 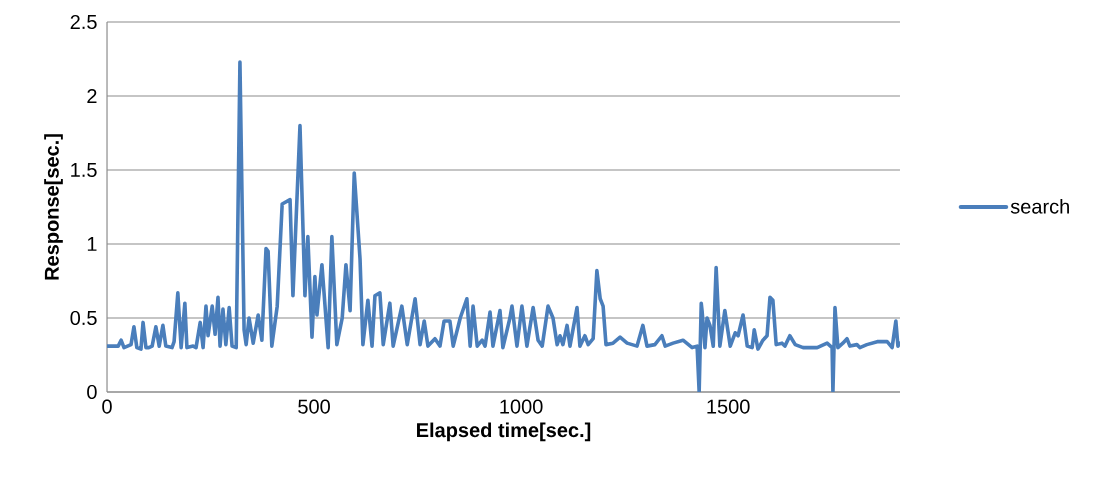 What do you see at coordinates (83, 318) in the screenshot?
I see `y-tick-label: 0.5` at bounding box center [83, 318].